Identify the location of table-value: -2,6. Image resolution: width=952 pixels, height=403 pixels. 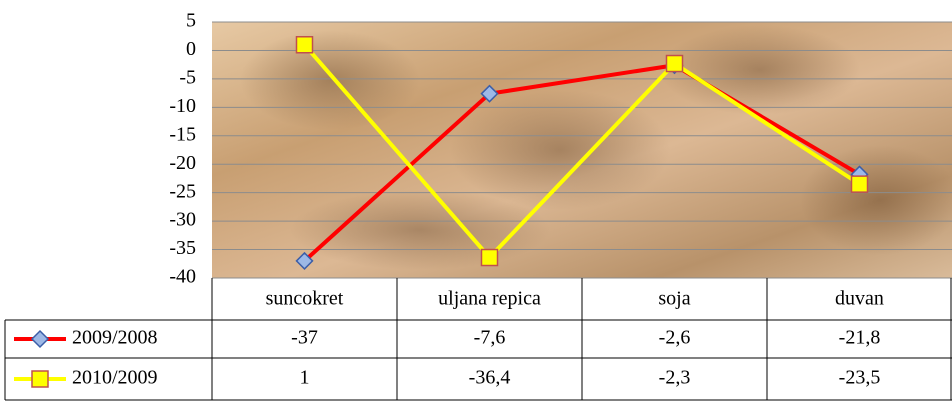
(675, 338).